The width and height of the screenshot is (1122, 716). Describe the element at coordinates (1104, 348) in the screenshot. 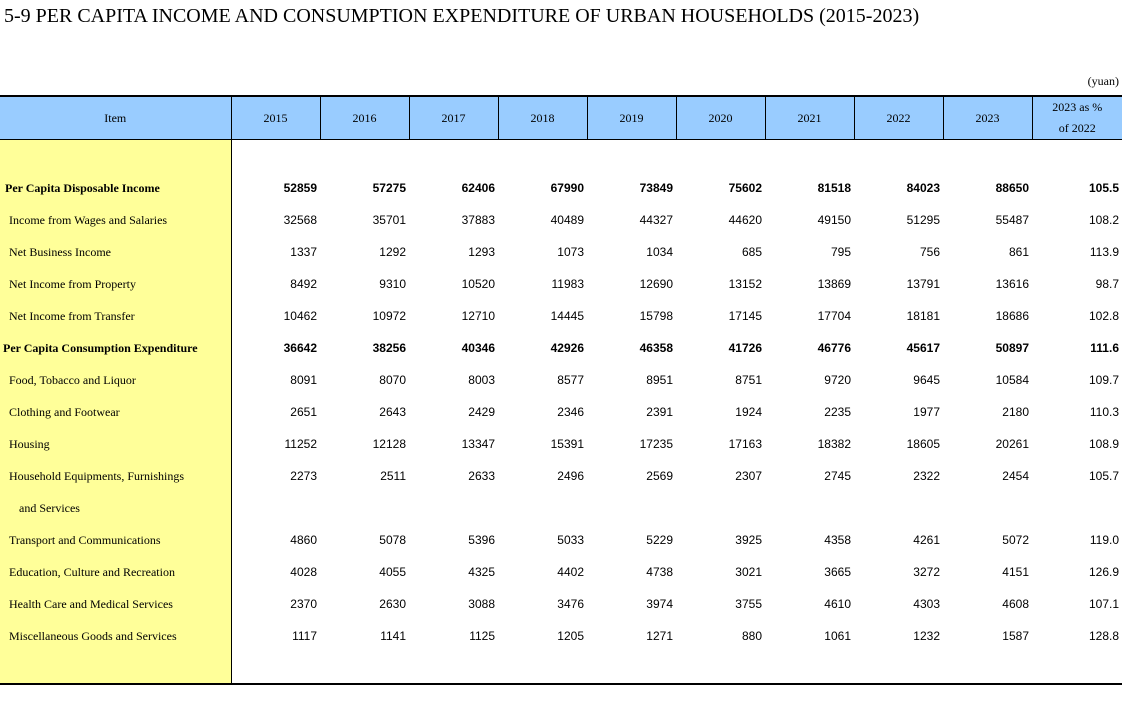

I see `ratio-cell: 111.6` at that location.